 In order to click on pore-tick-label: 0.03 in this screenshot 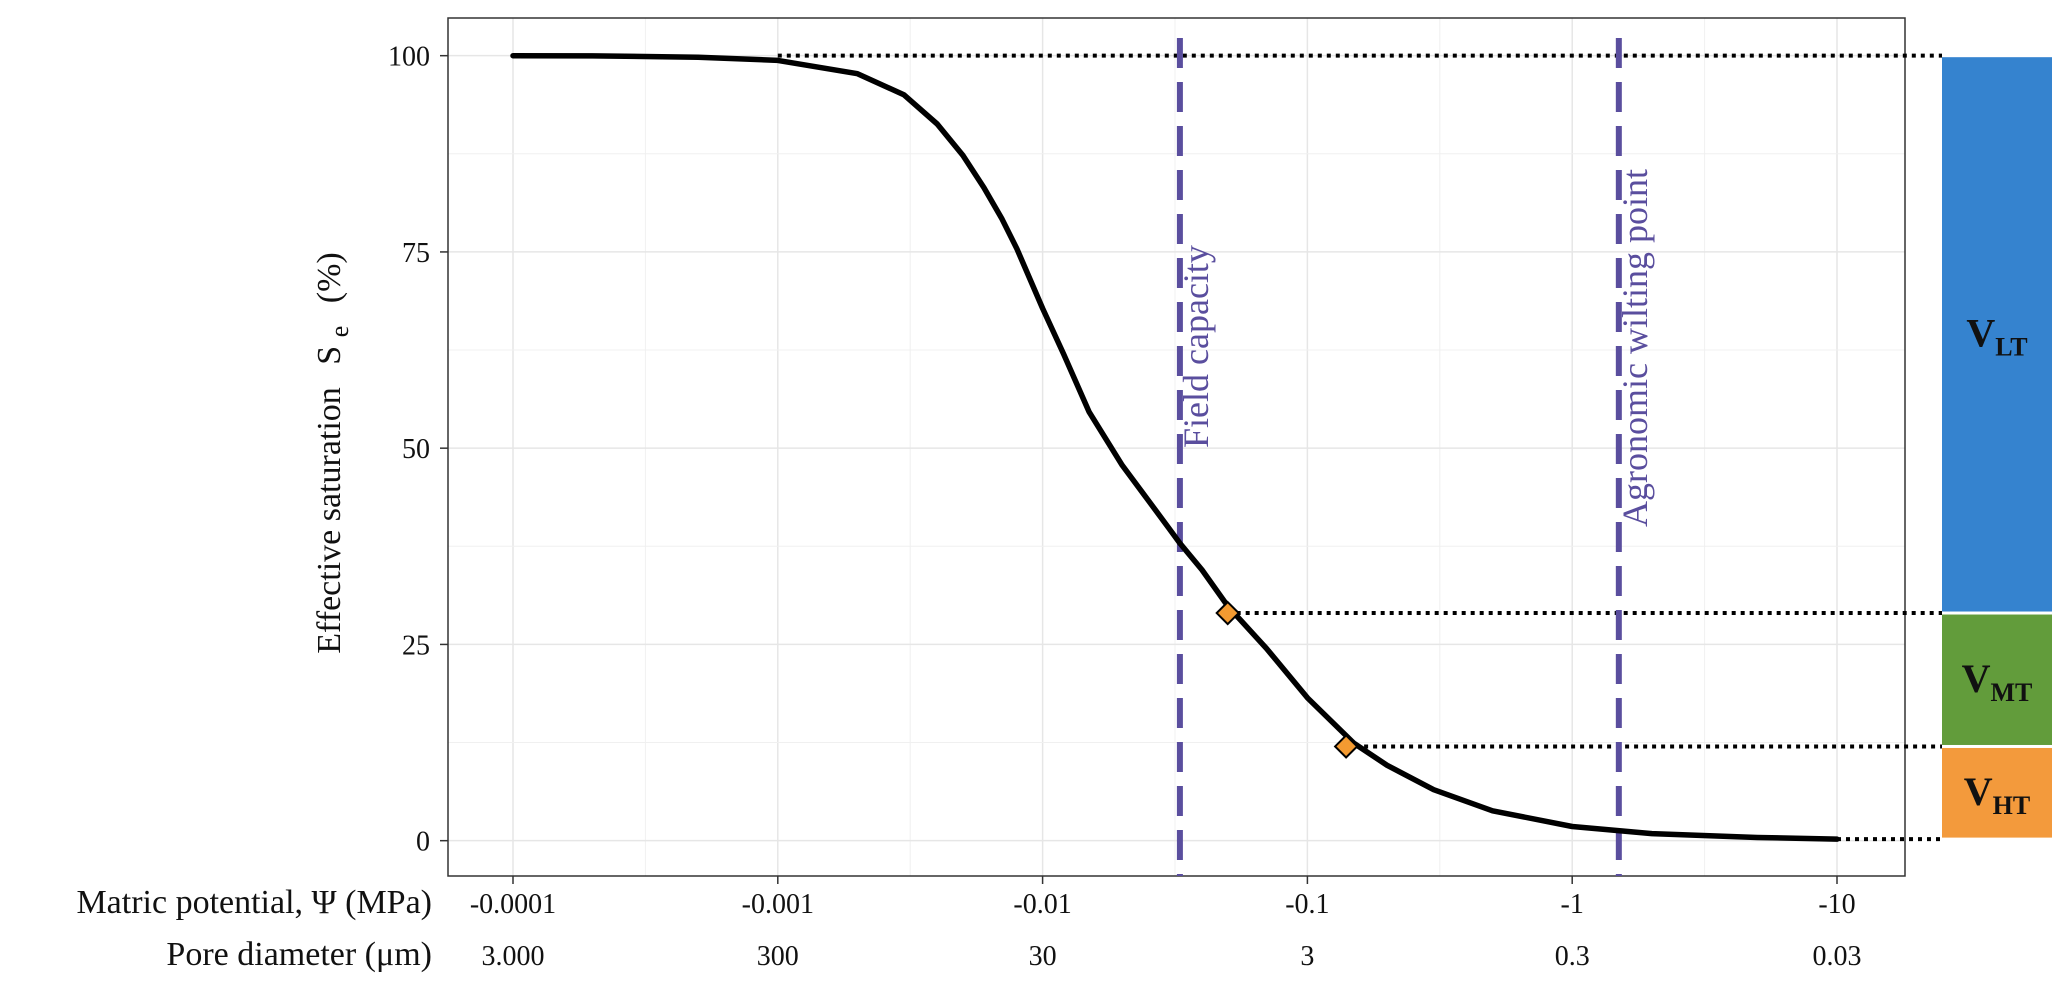, I will do `click(1837, 956)`.